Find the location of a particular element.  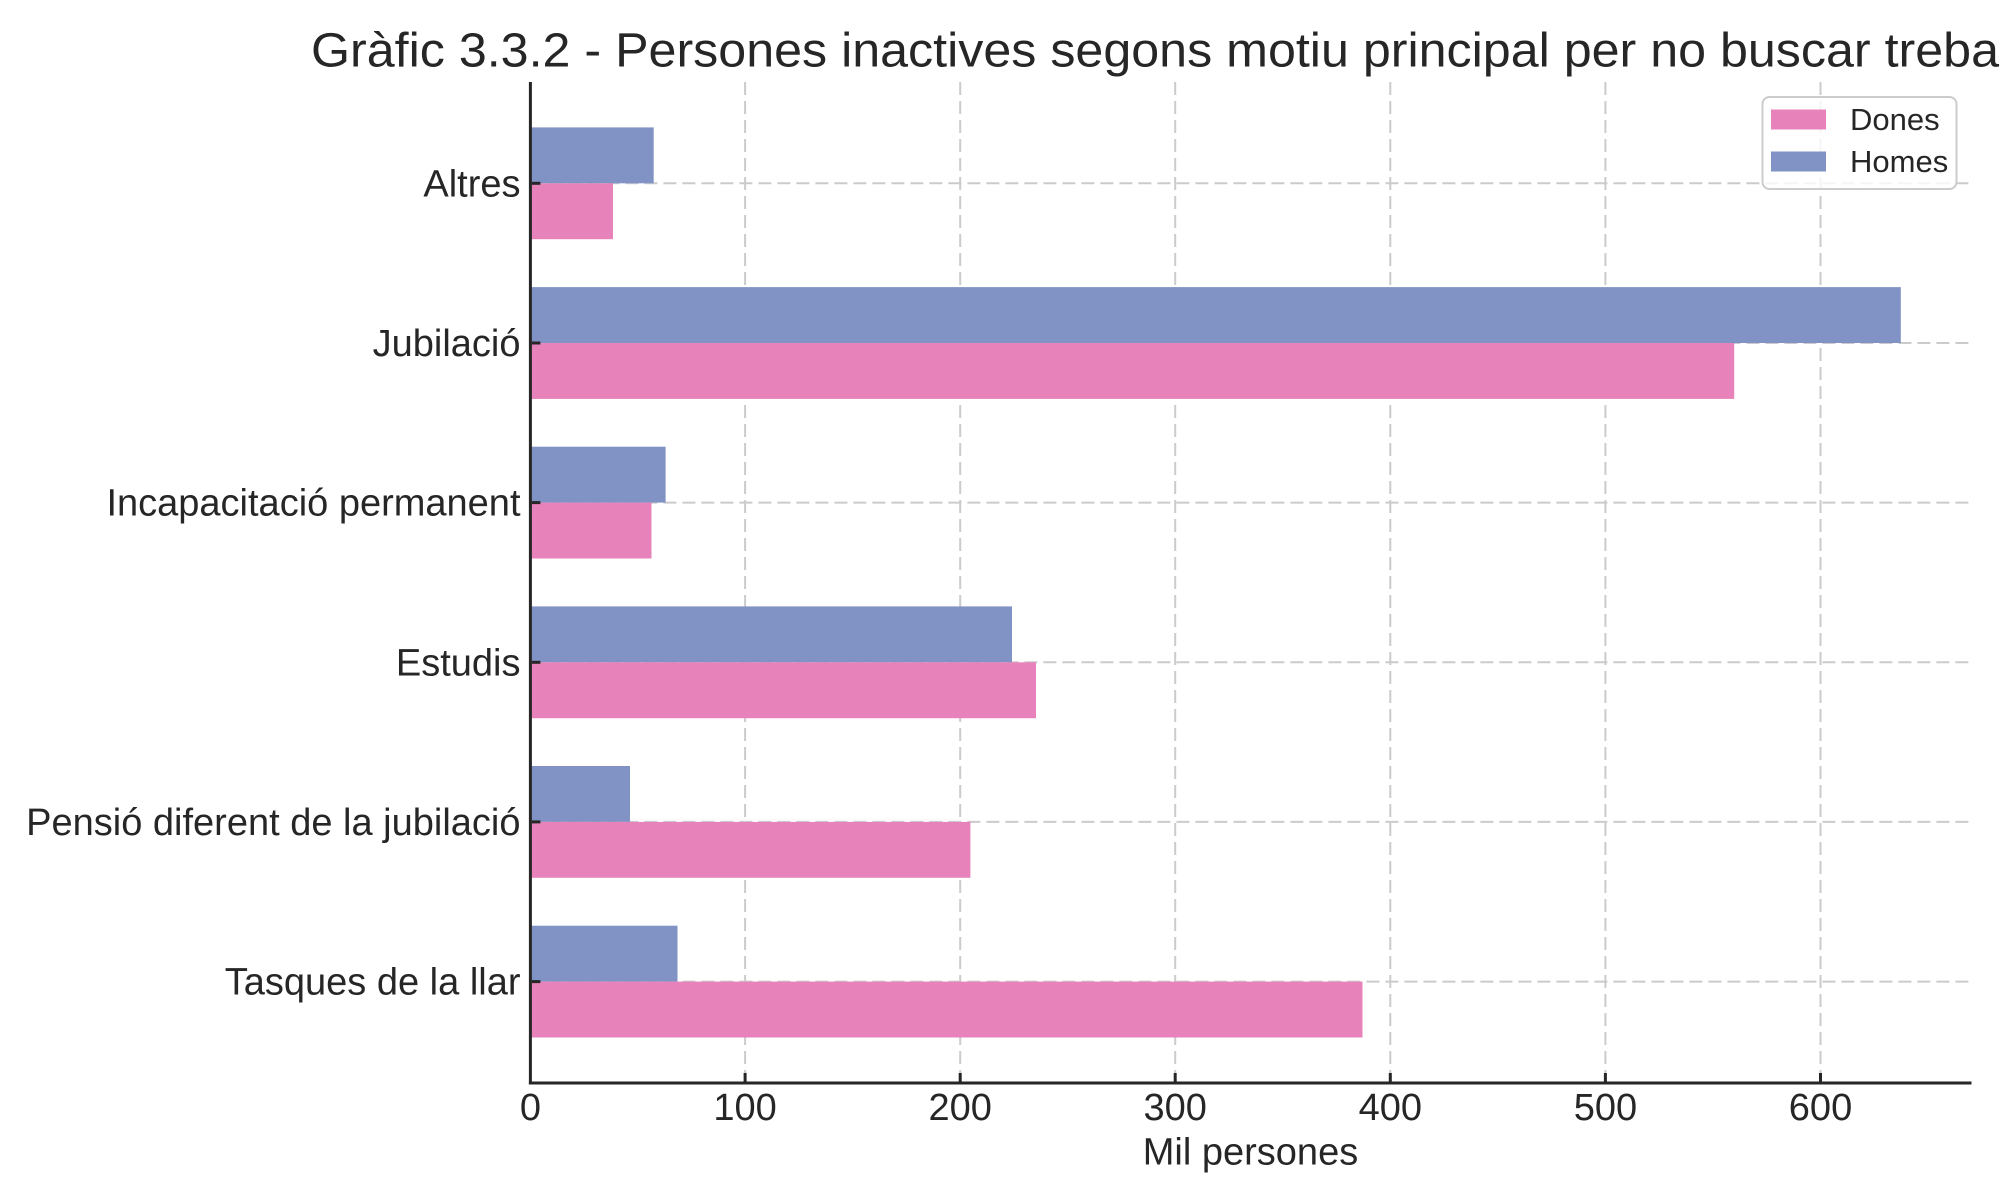

svg-text: Incapacitació permanent is located at coordinates (313, 504).